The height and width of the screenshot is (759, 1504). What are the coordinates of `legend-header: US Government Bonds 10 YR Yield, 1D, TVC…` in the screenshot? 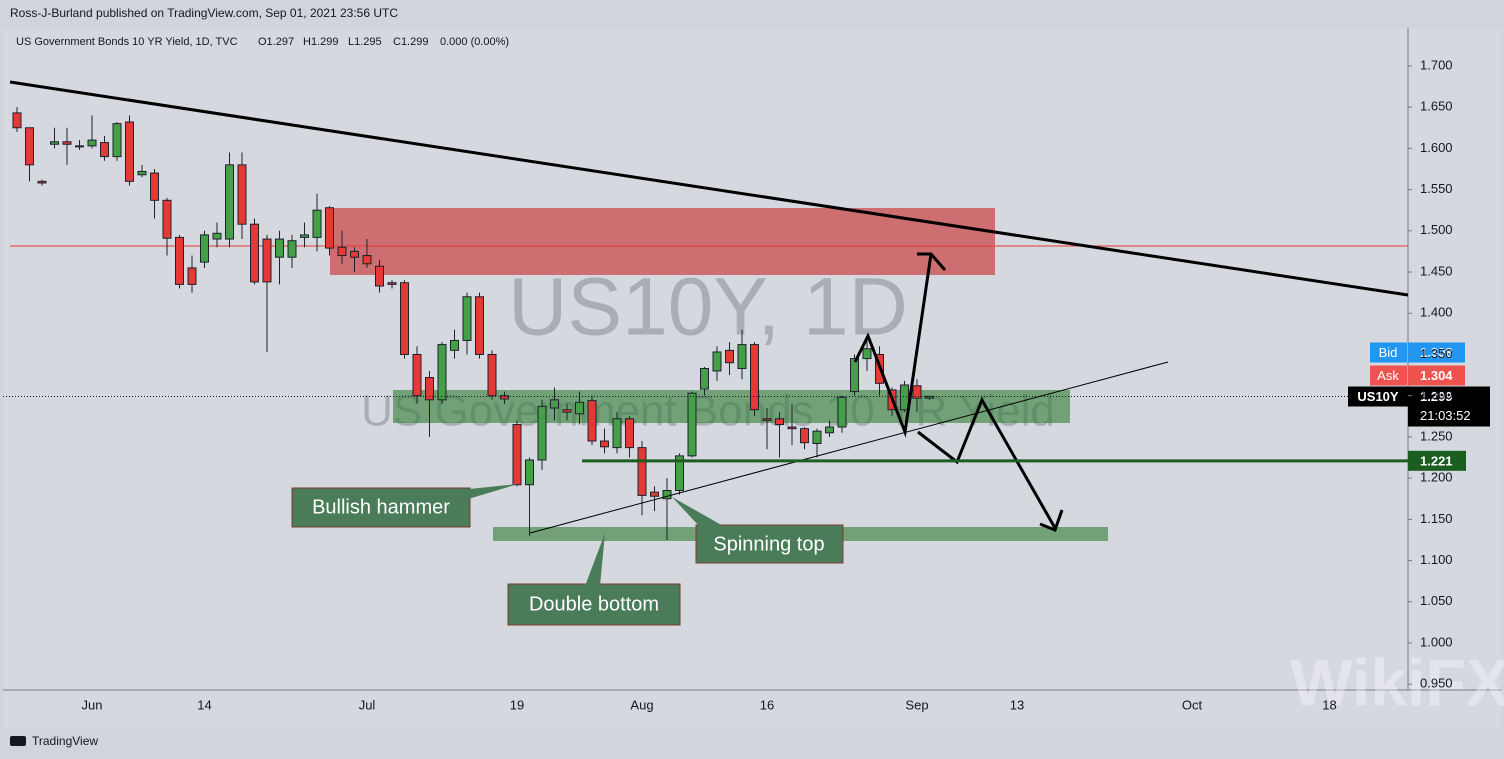 It's located at (262, 42).